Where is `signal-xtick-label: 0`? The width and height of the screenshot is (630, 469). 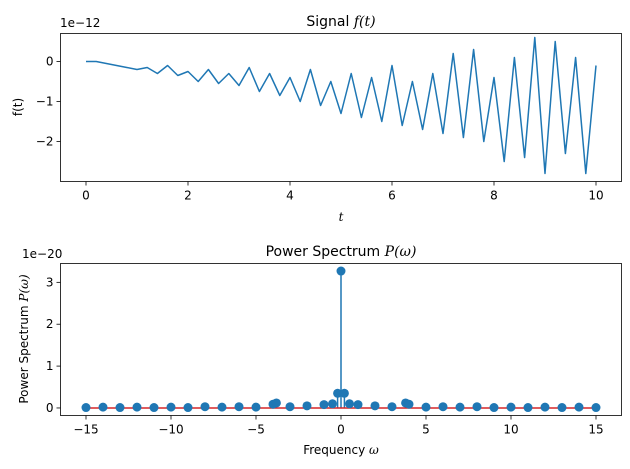
signal-xtick-label: 0 is located at coordinates (86, 196).